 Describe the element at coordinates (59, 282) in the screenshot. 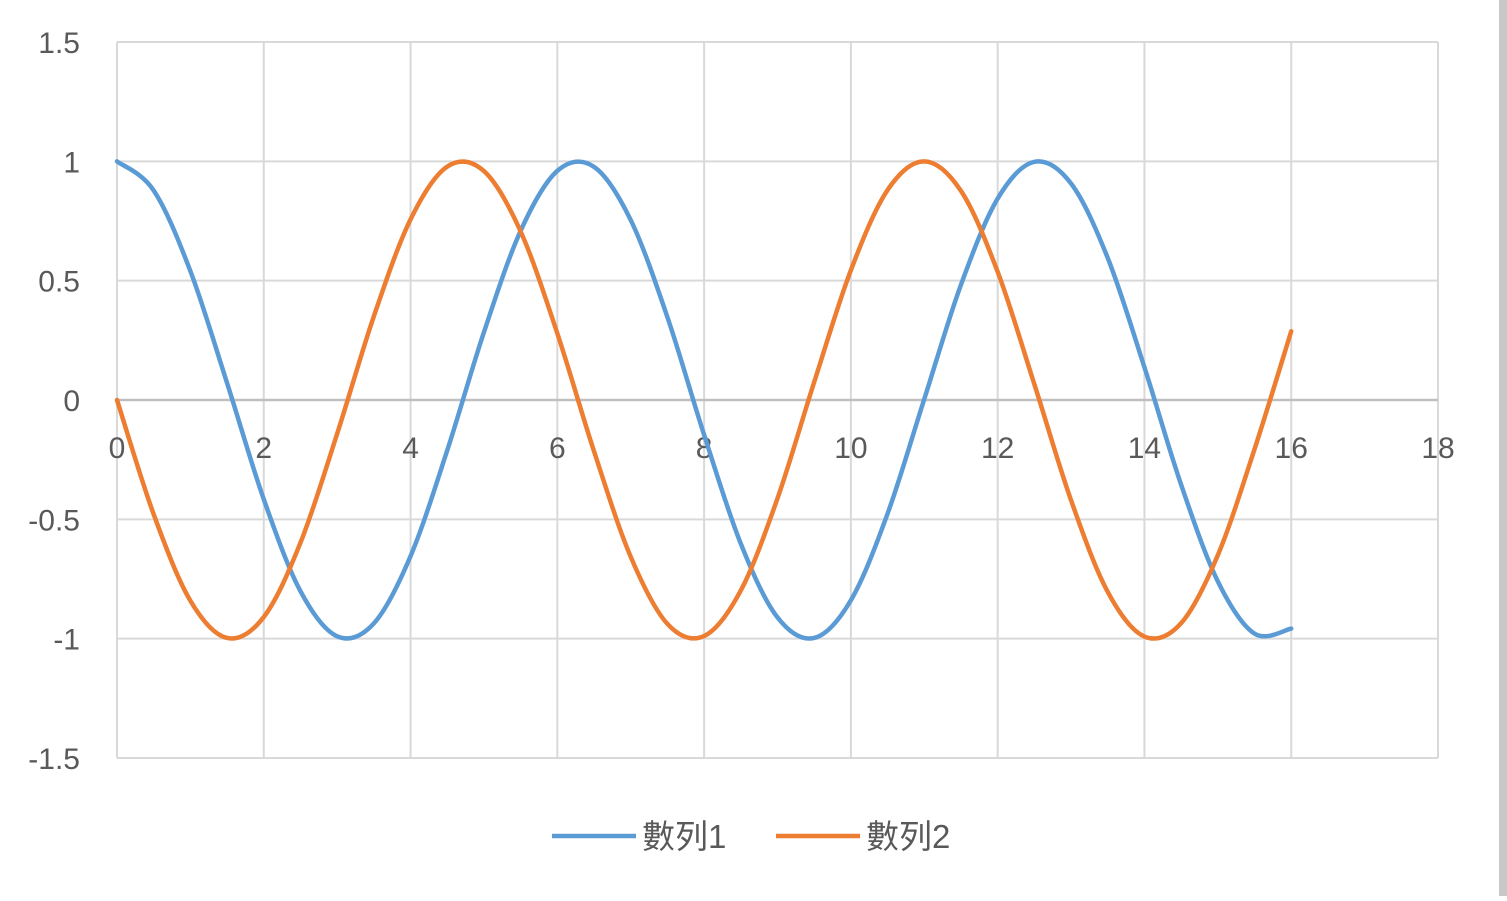

I see `y-tick-label: 0.5` at that location.